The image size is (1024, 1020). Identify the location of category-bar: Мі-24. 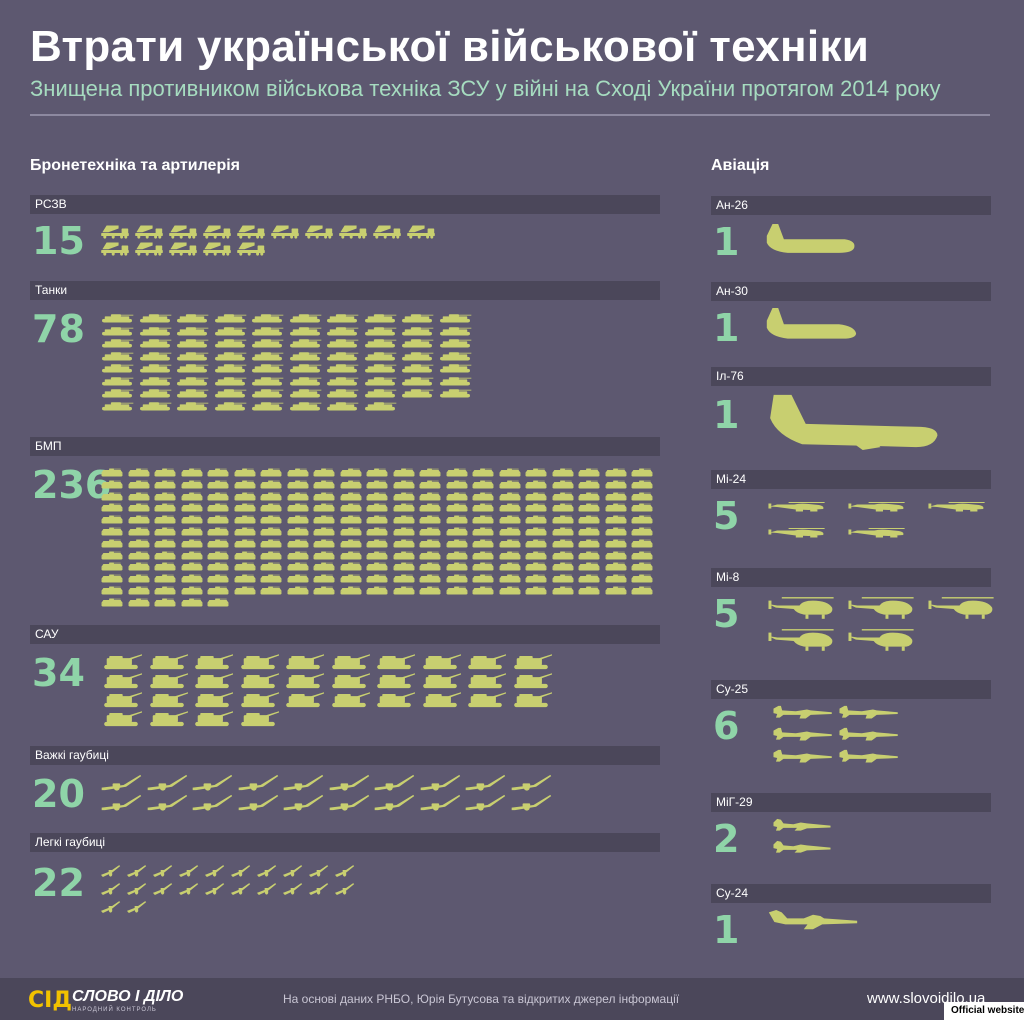
(851, 479).